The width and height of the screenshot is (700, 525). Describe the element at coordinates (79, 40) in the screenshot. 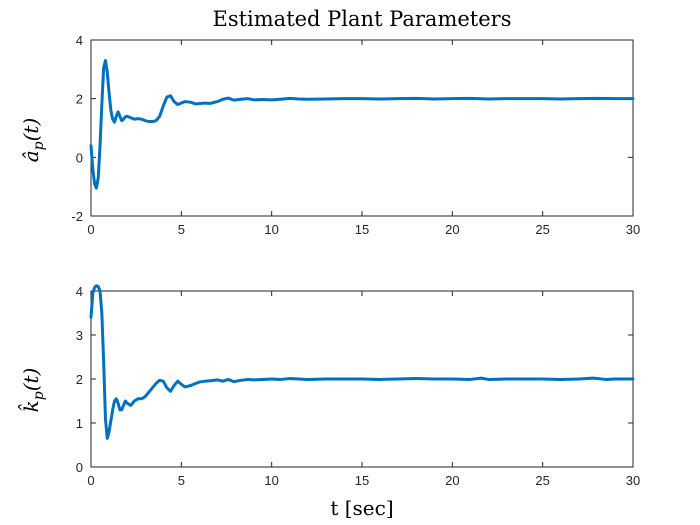

I see `subplot-top-y-tick-label: 4` at that location.